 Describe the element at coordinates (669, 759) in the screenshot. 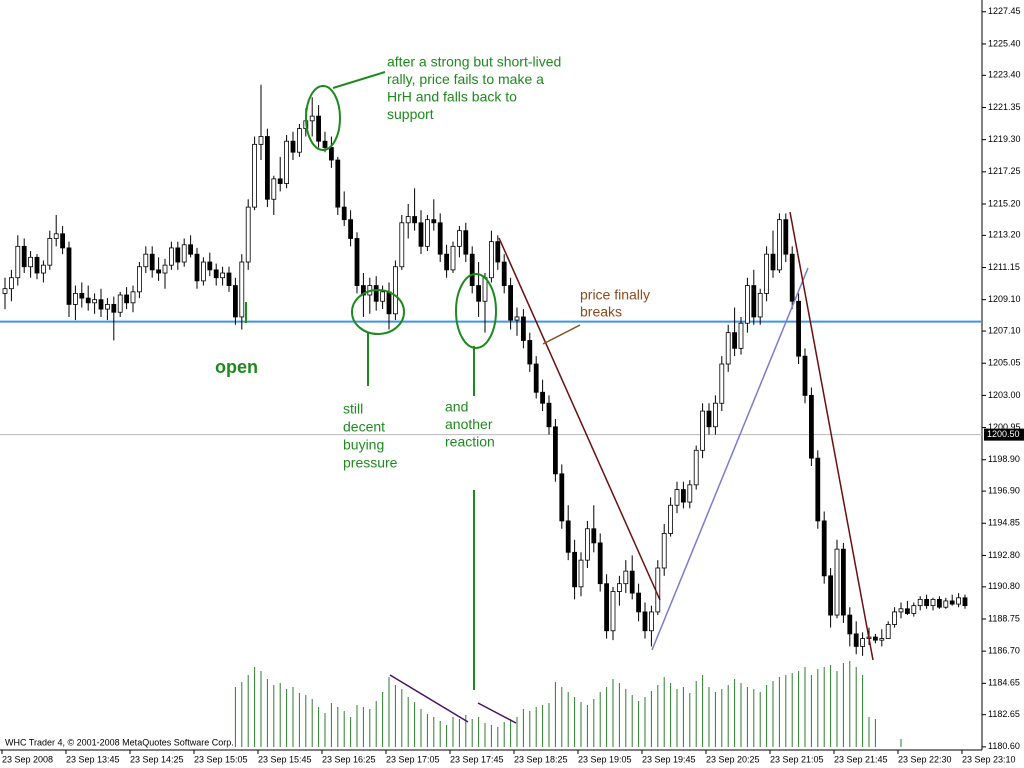

I see `x-tick-label: 23 Sep 19:45` at that location.